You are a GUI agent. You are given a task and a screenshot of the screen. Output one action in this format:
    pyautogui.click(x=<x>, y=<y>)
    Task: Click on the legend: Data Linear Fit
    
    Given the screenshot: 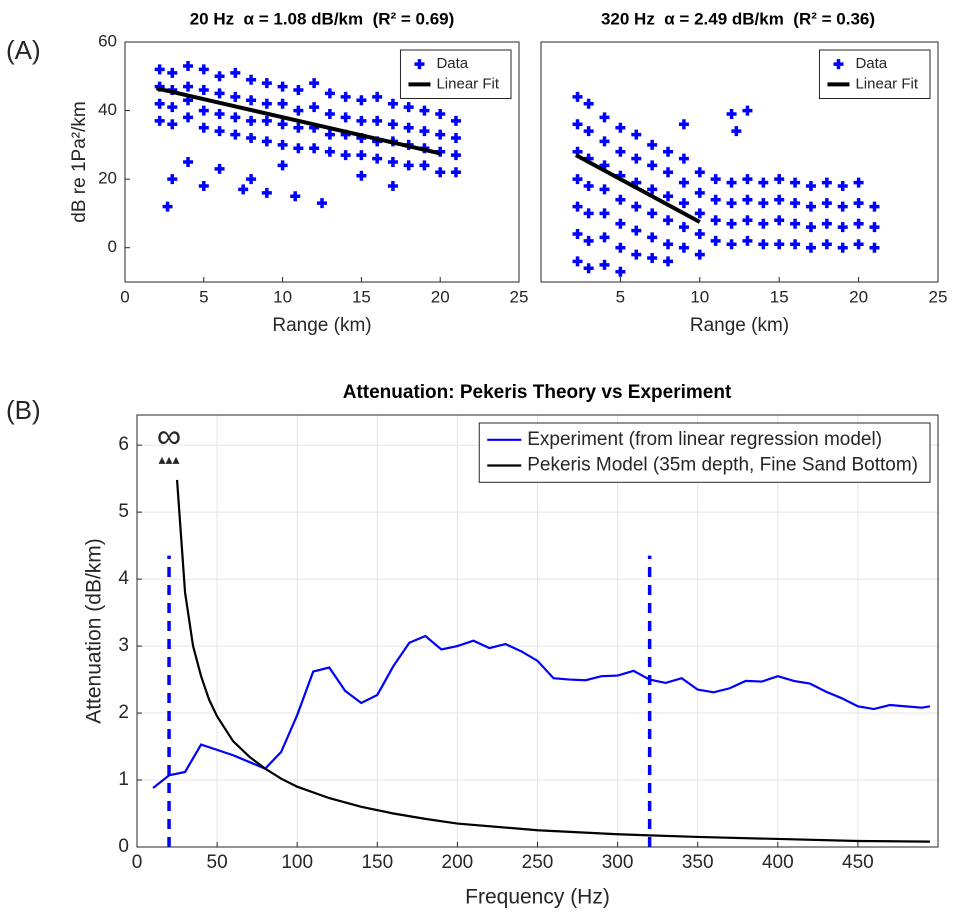 What is the action you would take?
    pyautogui.click(x=455, y=74)
    